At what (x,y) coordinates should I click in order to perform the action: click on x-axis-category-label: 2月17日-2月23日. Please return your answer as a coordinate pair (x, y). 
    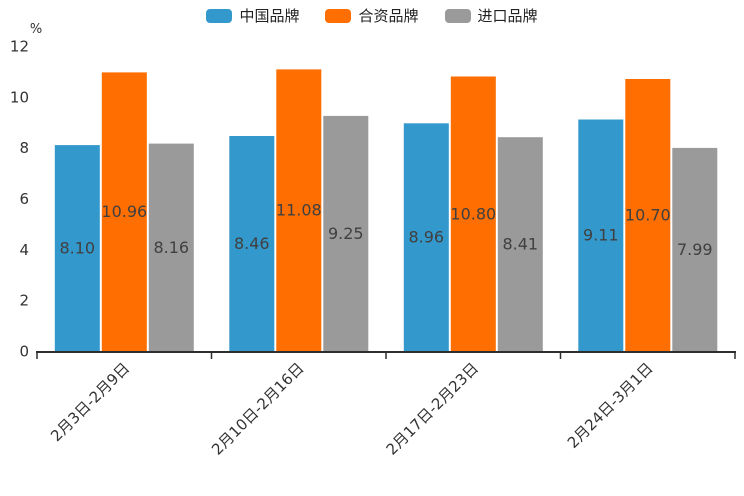
    Looking at the image, I should click on (432, 408).